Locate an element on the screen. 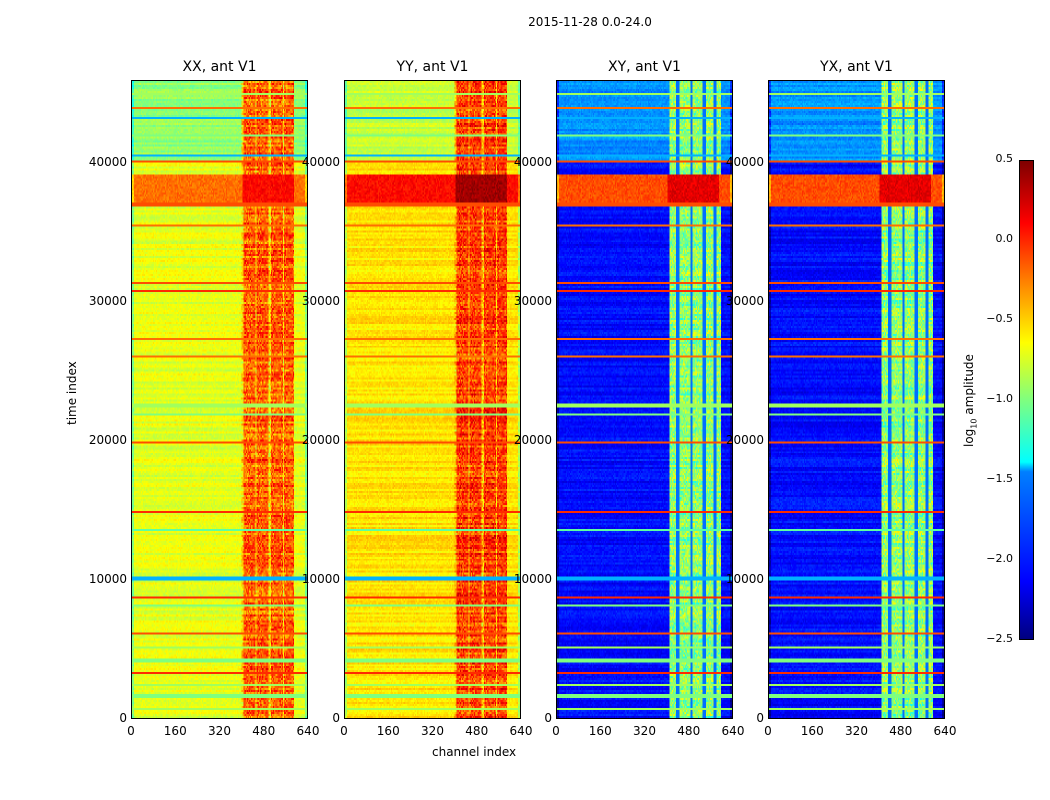 The width and height of the screenshot is (1050, 800). colorbar is located at coordinates (1026, 400).